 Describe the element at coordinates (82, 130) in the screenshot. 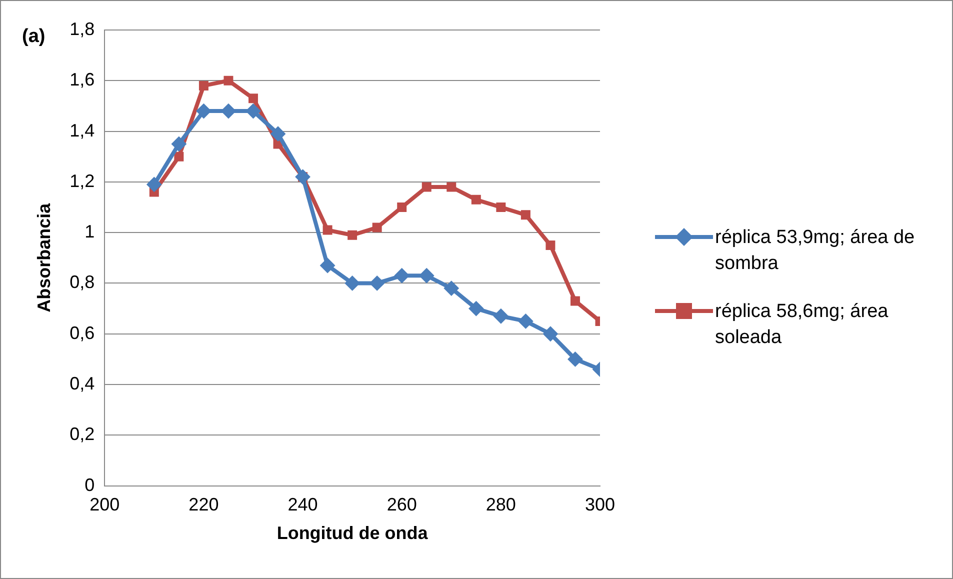

I see `y-tick-label: 1,4` at that location.